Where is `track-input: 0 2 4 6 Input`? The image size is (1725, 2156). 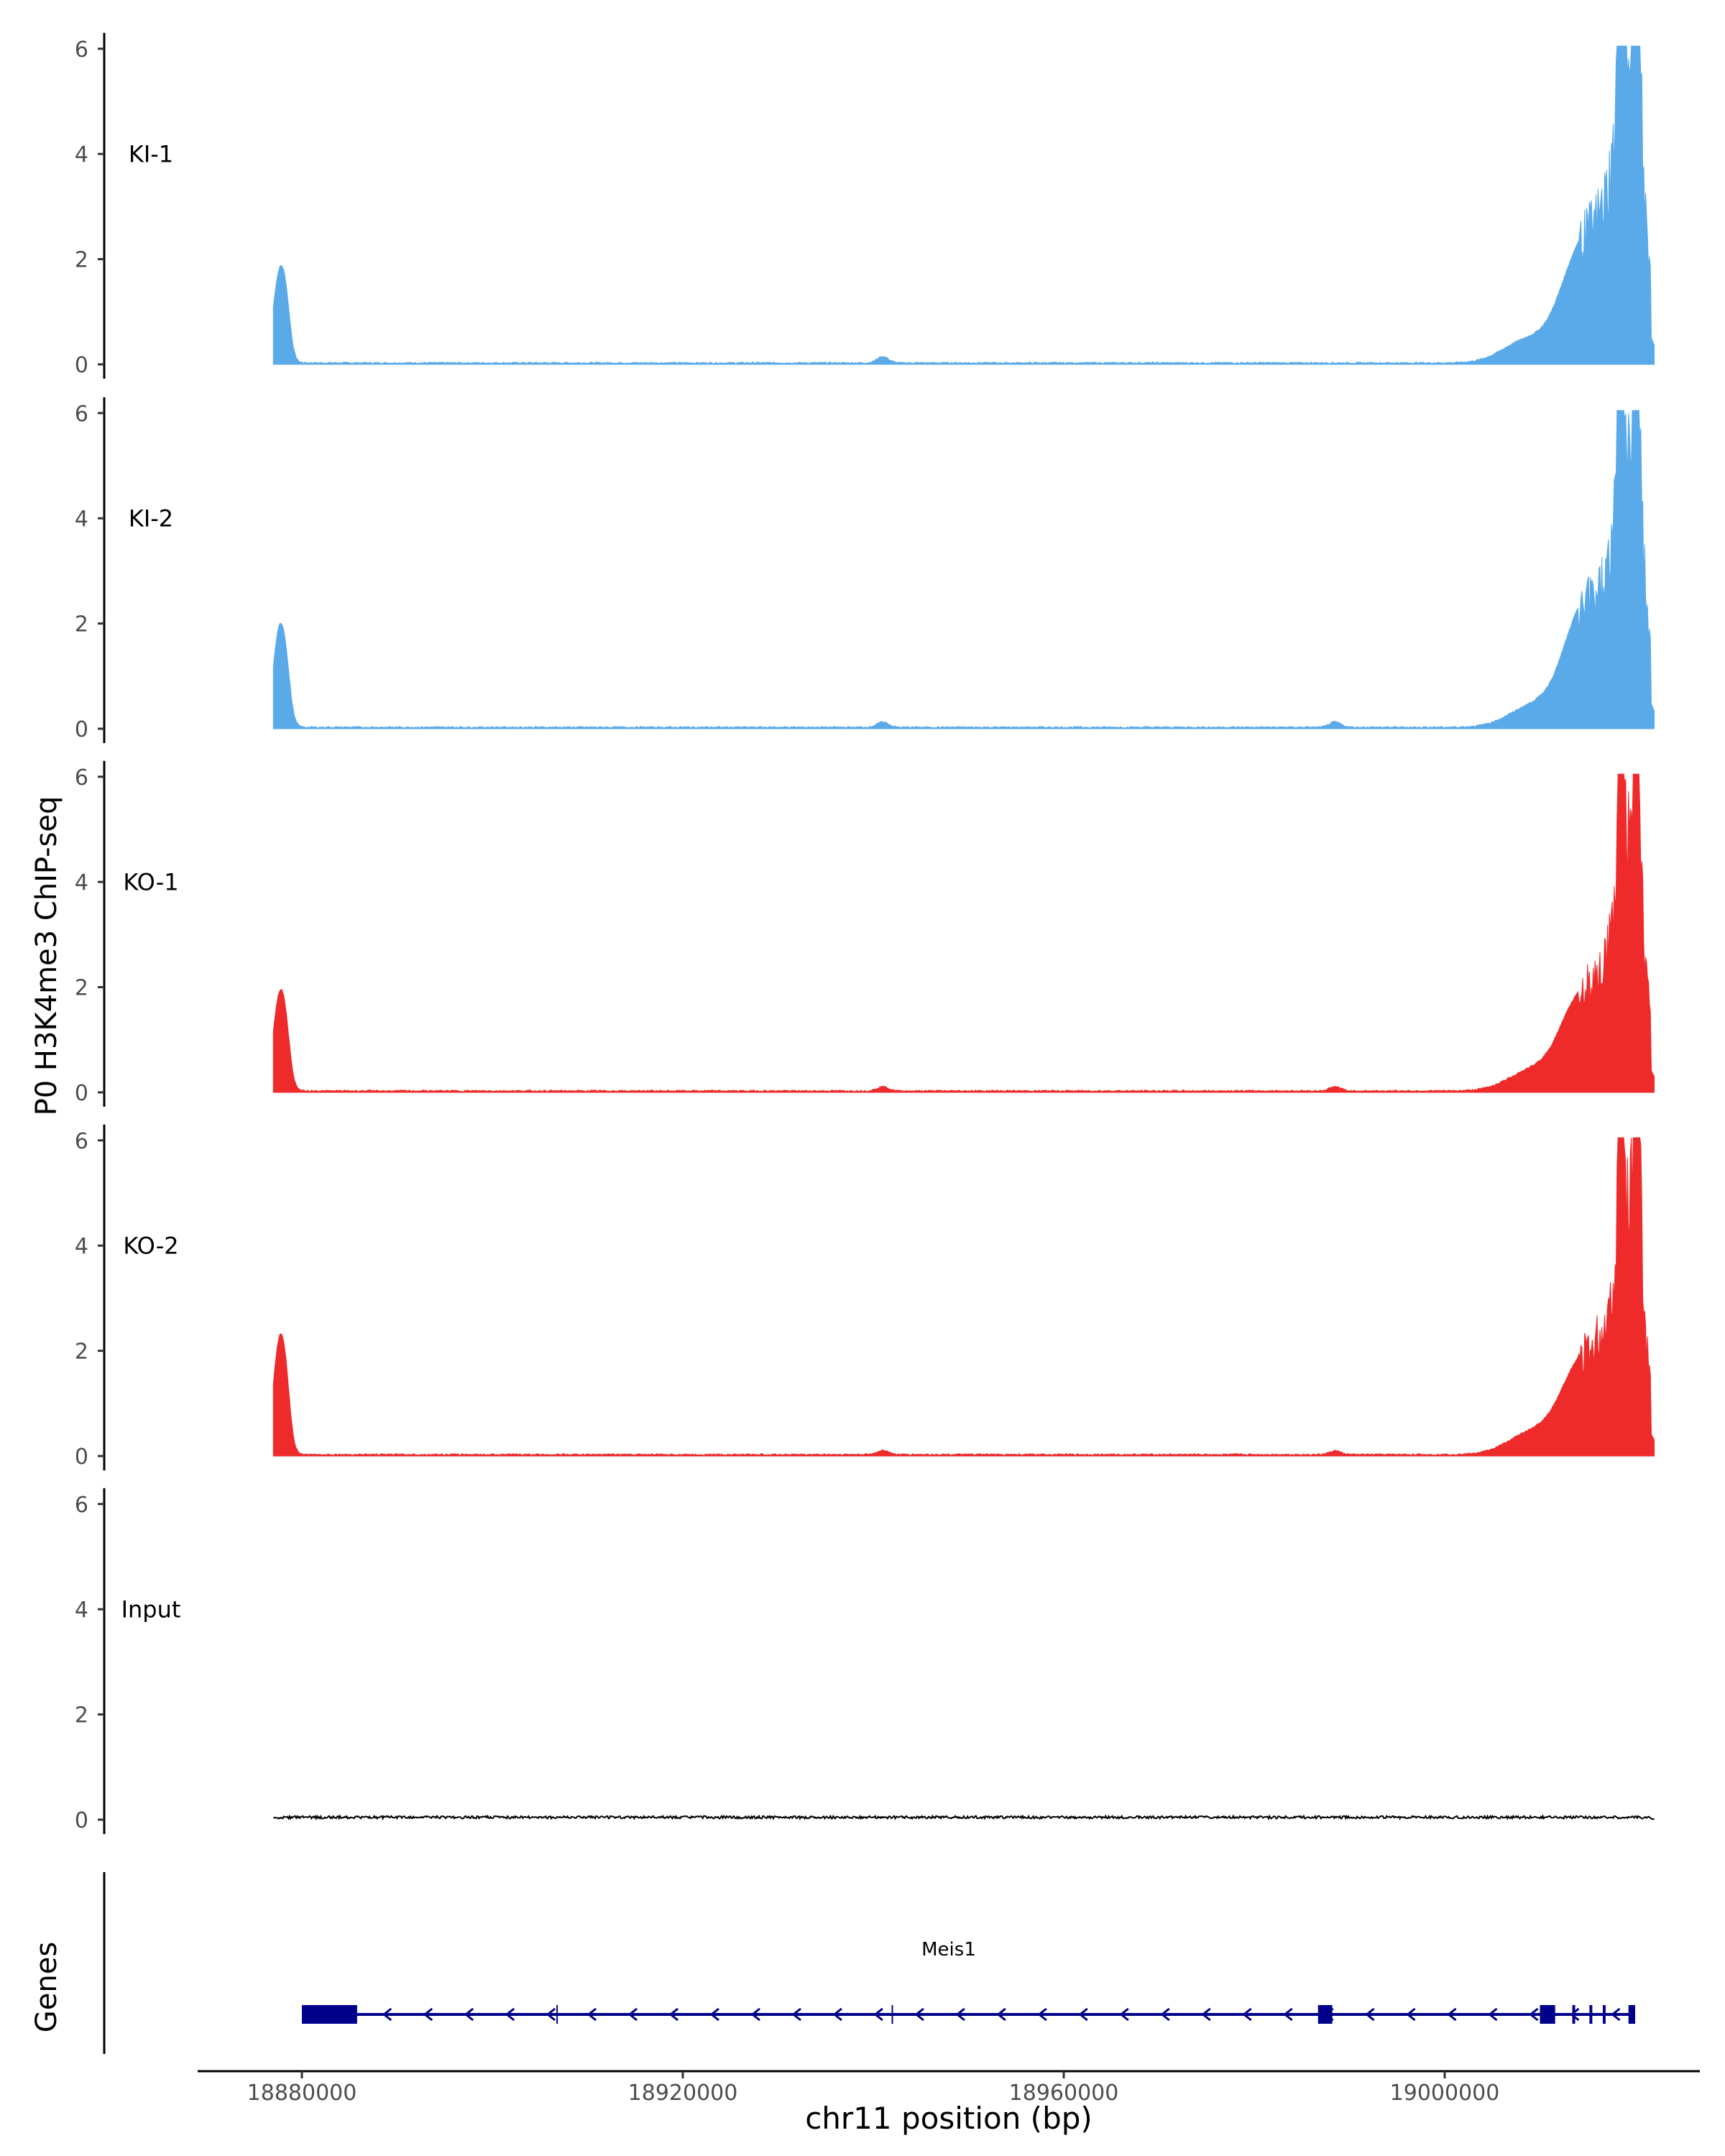
track-input: 0 2 4 6 Input is located at coordinates (865, 1661).